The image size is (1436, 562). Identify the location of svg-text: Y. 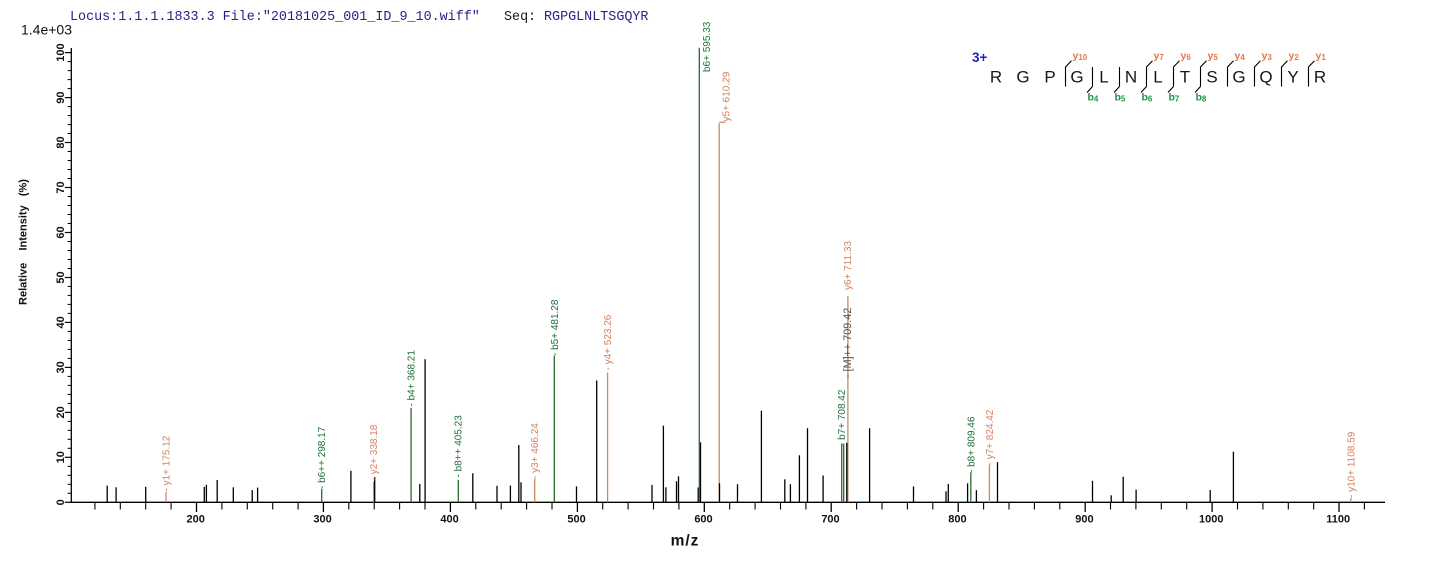
(1292, 77).